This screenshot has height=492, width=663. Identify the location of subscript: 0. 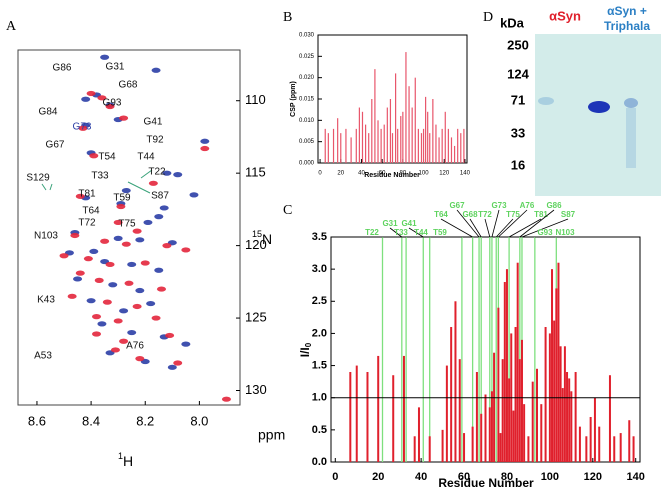
(308, 344).